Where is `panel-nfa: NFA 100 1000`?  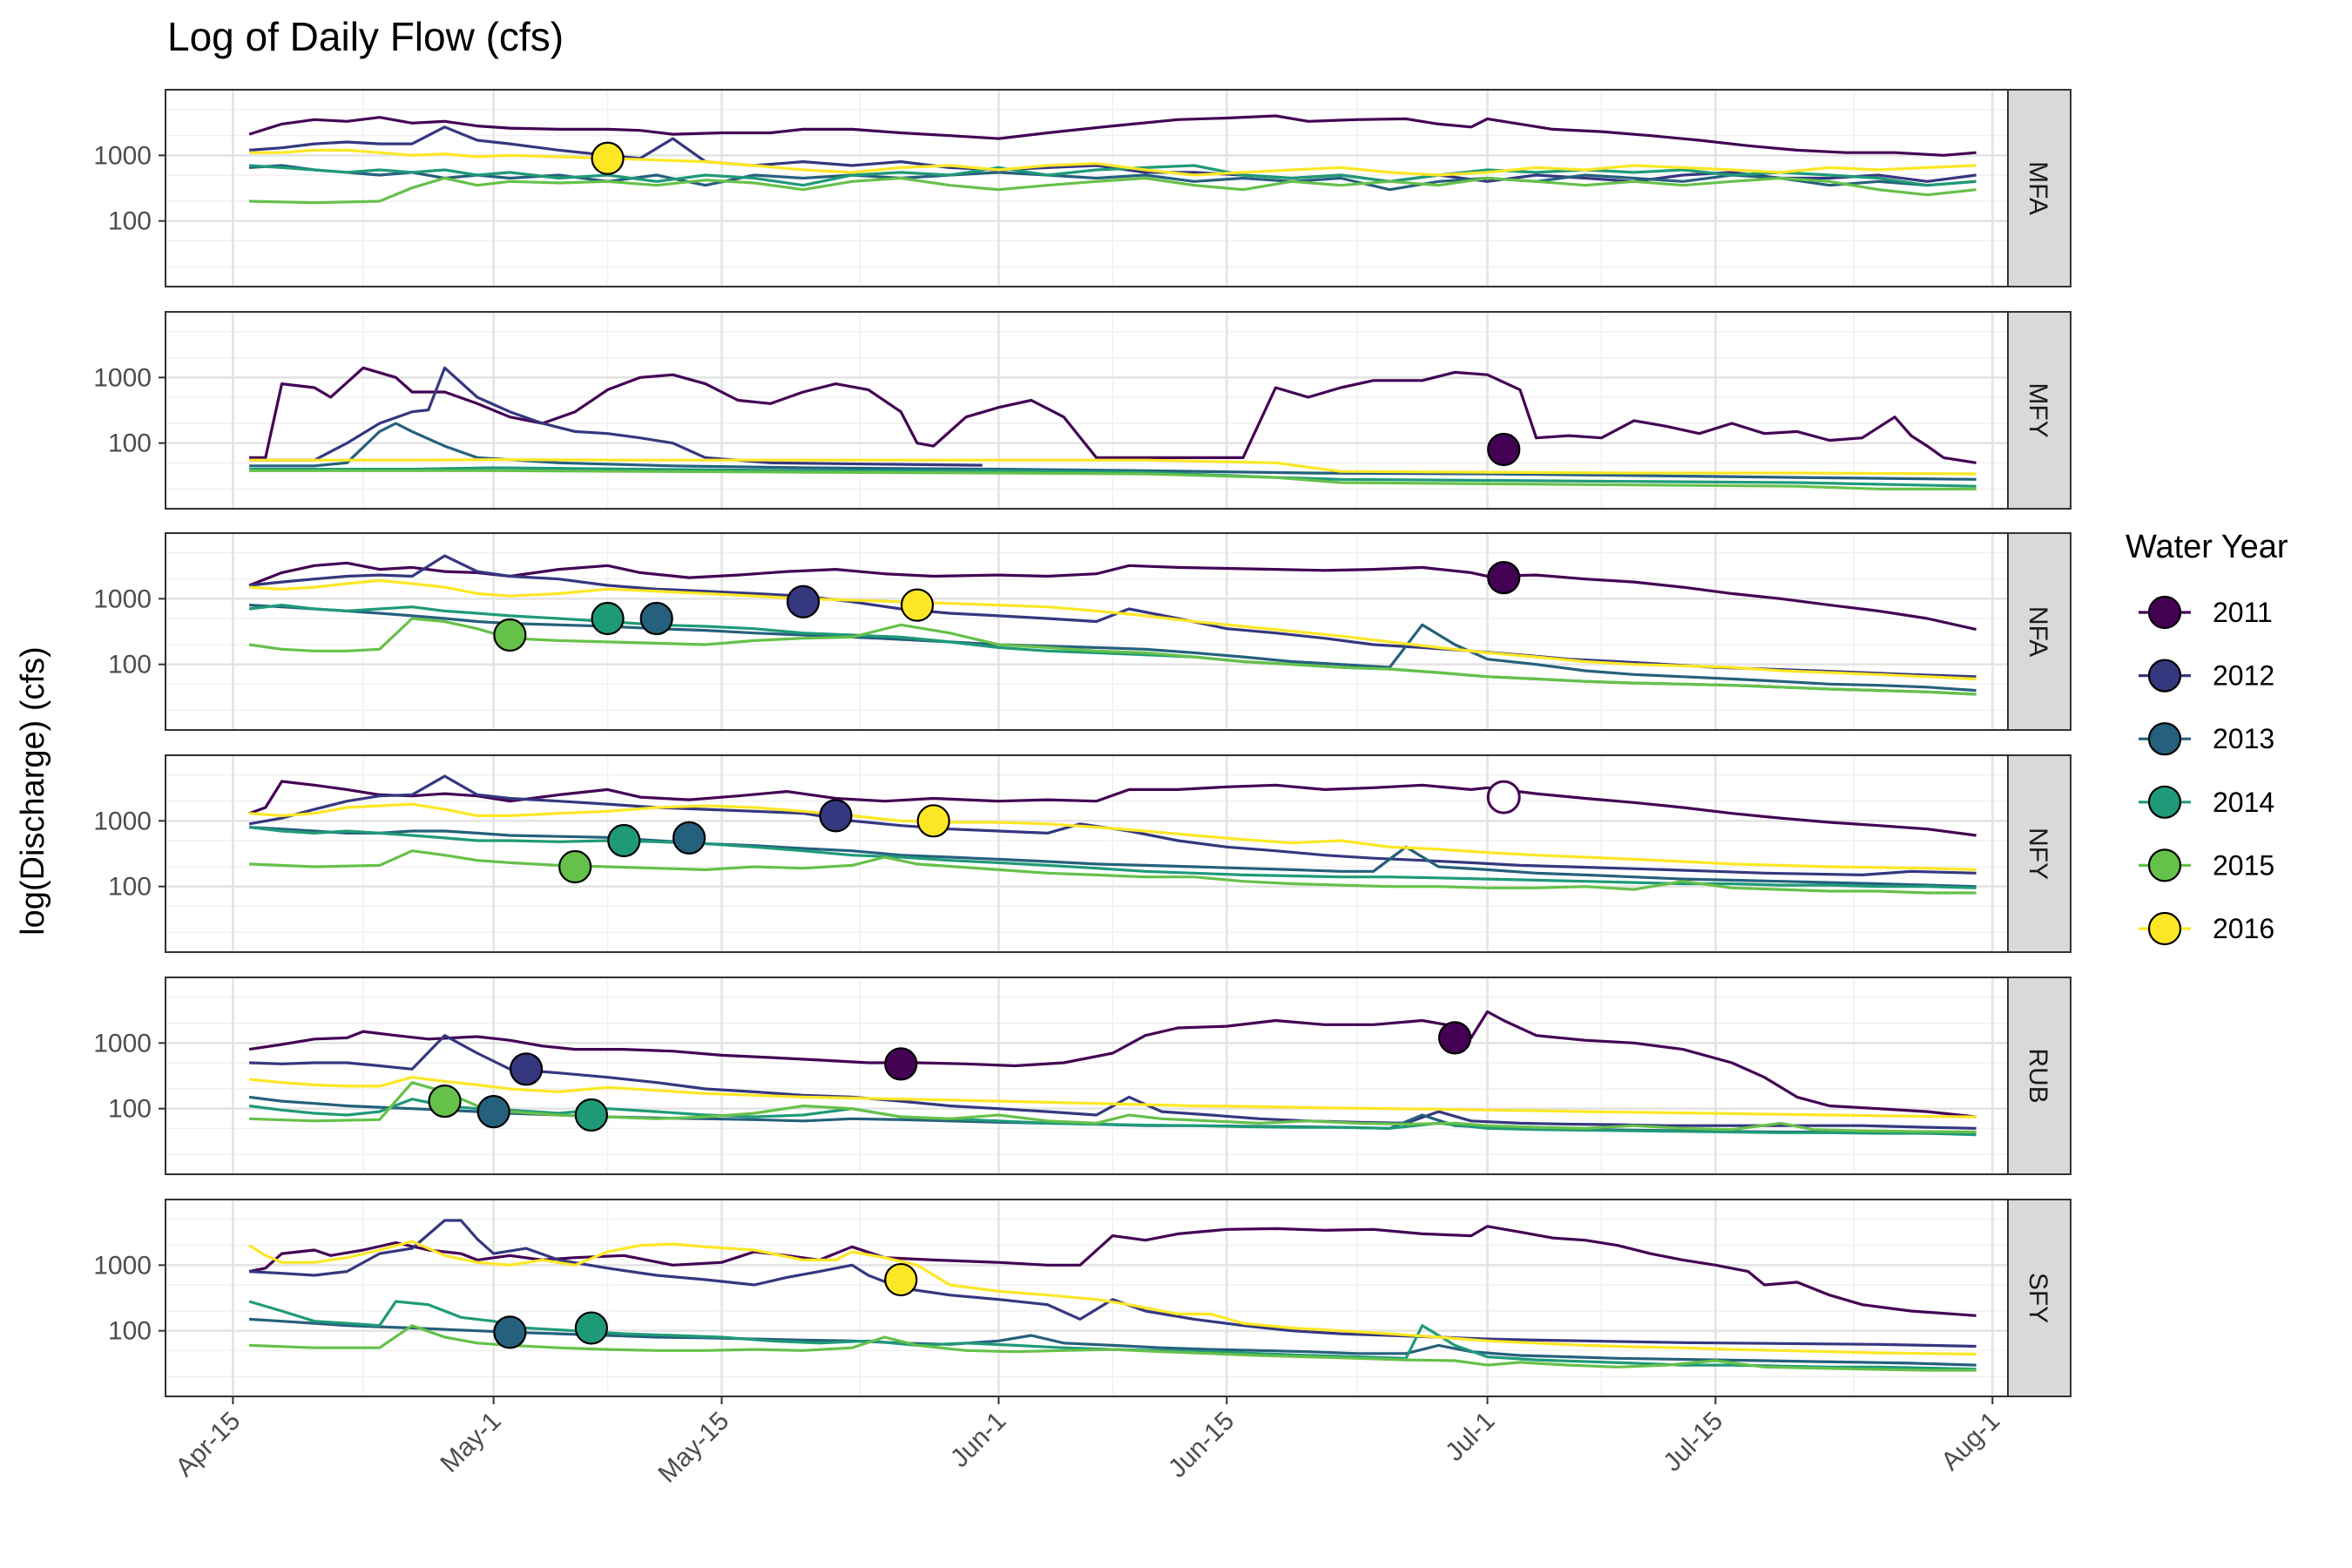 panel-nfa: NFA 100 1000 is located at coordinates (1083, 631).